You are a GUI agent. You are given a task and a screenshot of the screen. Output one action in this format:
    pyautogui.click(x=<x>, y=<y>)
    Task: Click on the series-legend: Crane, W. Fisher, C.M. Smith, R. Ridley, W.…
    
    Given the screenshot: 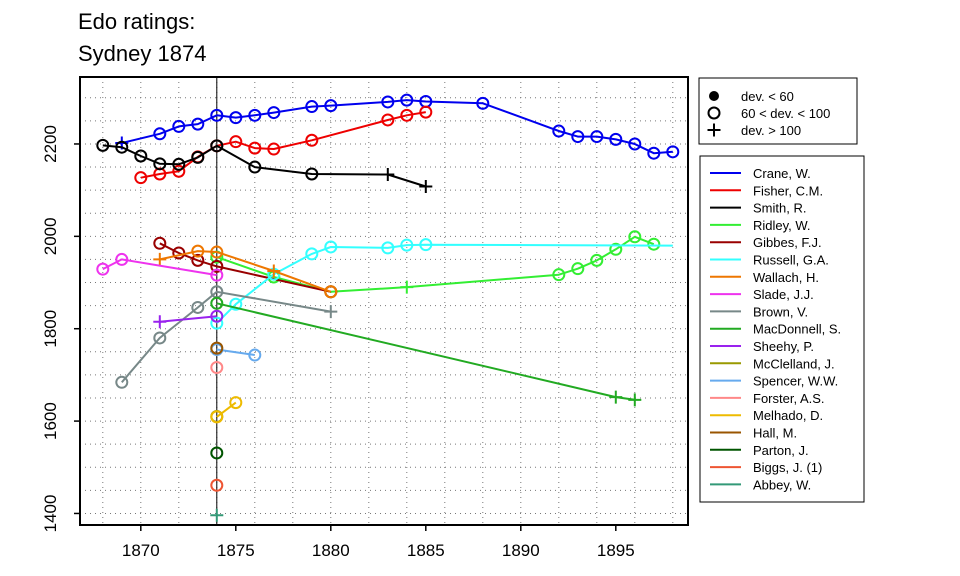 What is the action you would take?
    pyautogui.click(x=782, y=329)
    